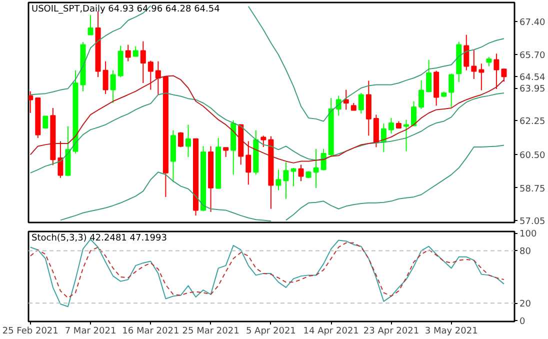 The image size is (548, 339). What do you see at coordinates (533, 23) in the screenshot?
I see `y-tick-label: 67.40` at bounding box center [533, 23].